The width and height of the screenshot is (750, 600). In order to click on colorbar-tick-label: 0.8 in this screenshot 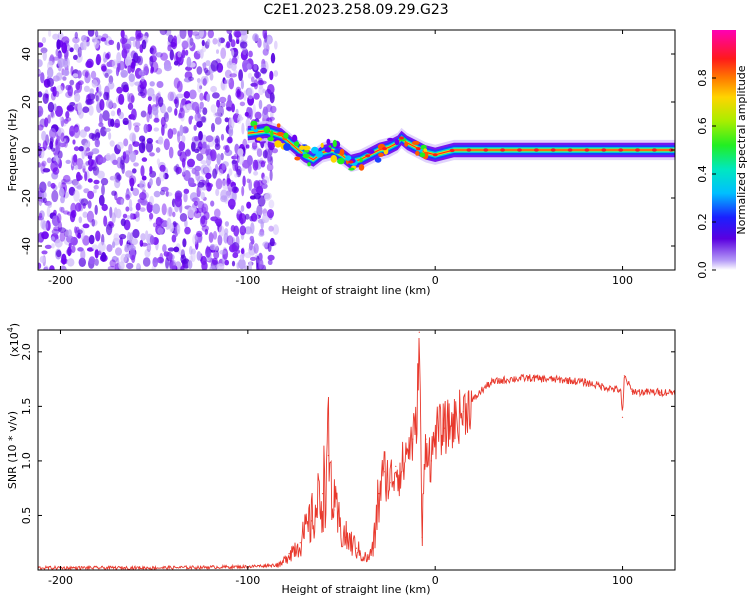, I will do `click(702, 78)`.